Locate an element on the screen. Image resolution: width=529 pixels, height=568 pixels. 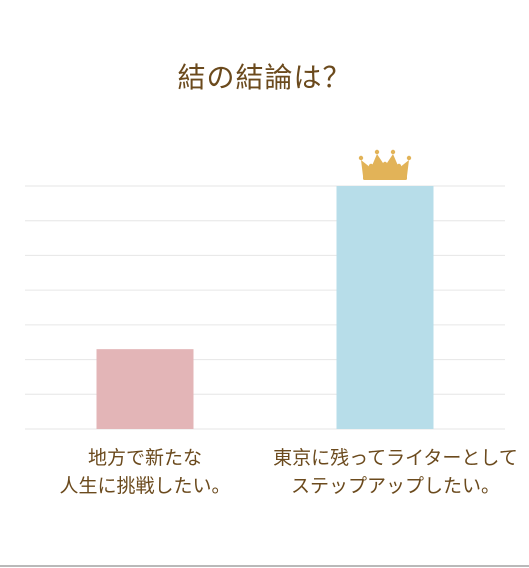
category-label-1: 地方で新たな 人生に挑戦したい。 is located at coordinates (145, 472).